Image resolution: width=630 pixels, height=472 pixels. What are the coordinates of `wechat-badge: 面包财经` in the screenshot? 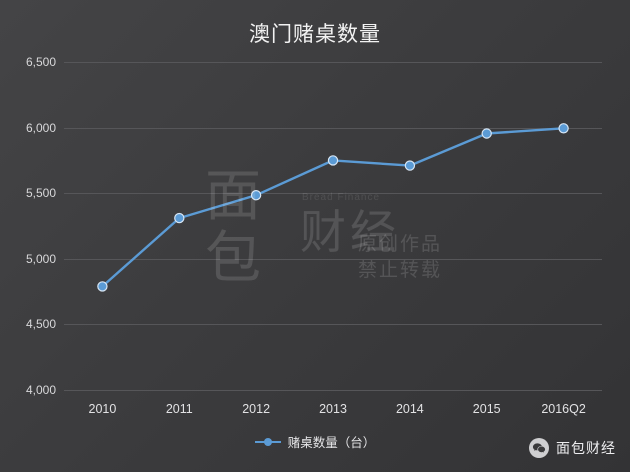 It's located at (572, 448).